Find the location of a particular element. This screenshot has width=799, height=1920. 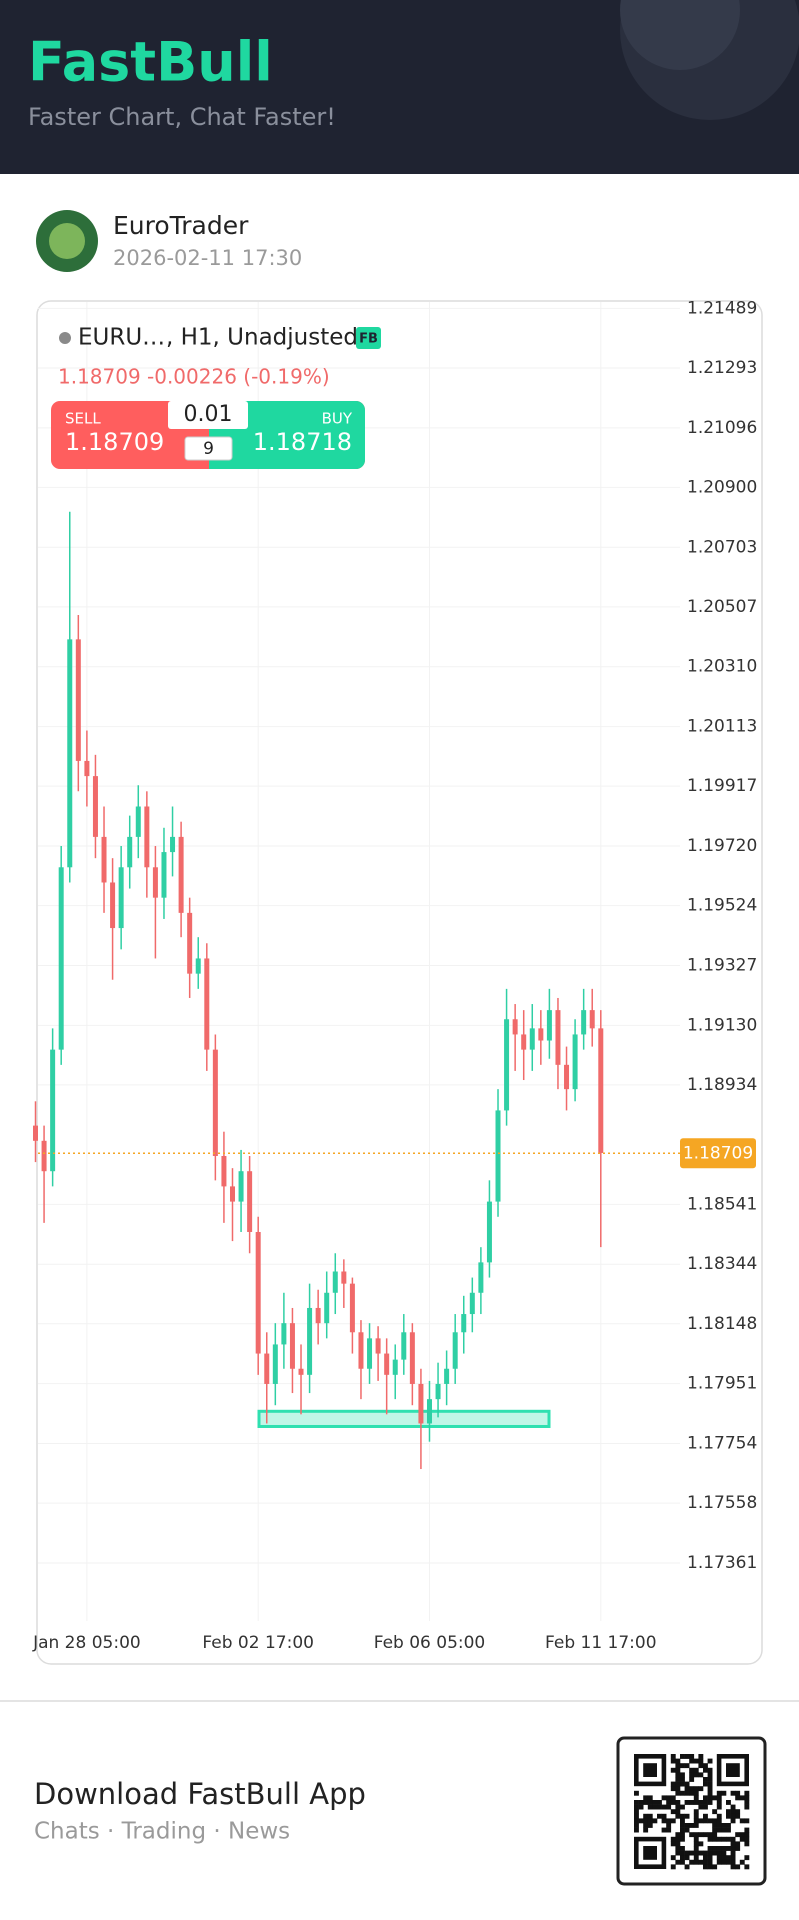

y-tick-label: 1.19327 is located at coordinates (722, 965).